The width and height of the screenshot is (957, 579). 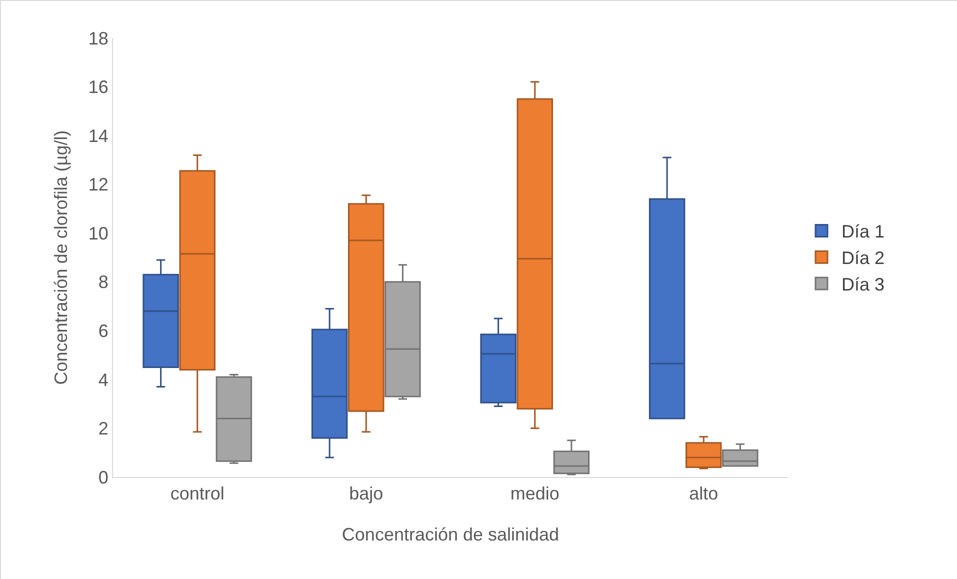 What do you see at coordinates (451, 534) in the screenshot?
I see `x-axis-title: Concentración de salinidad` at bounding box center [451, 534].